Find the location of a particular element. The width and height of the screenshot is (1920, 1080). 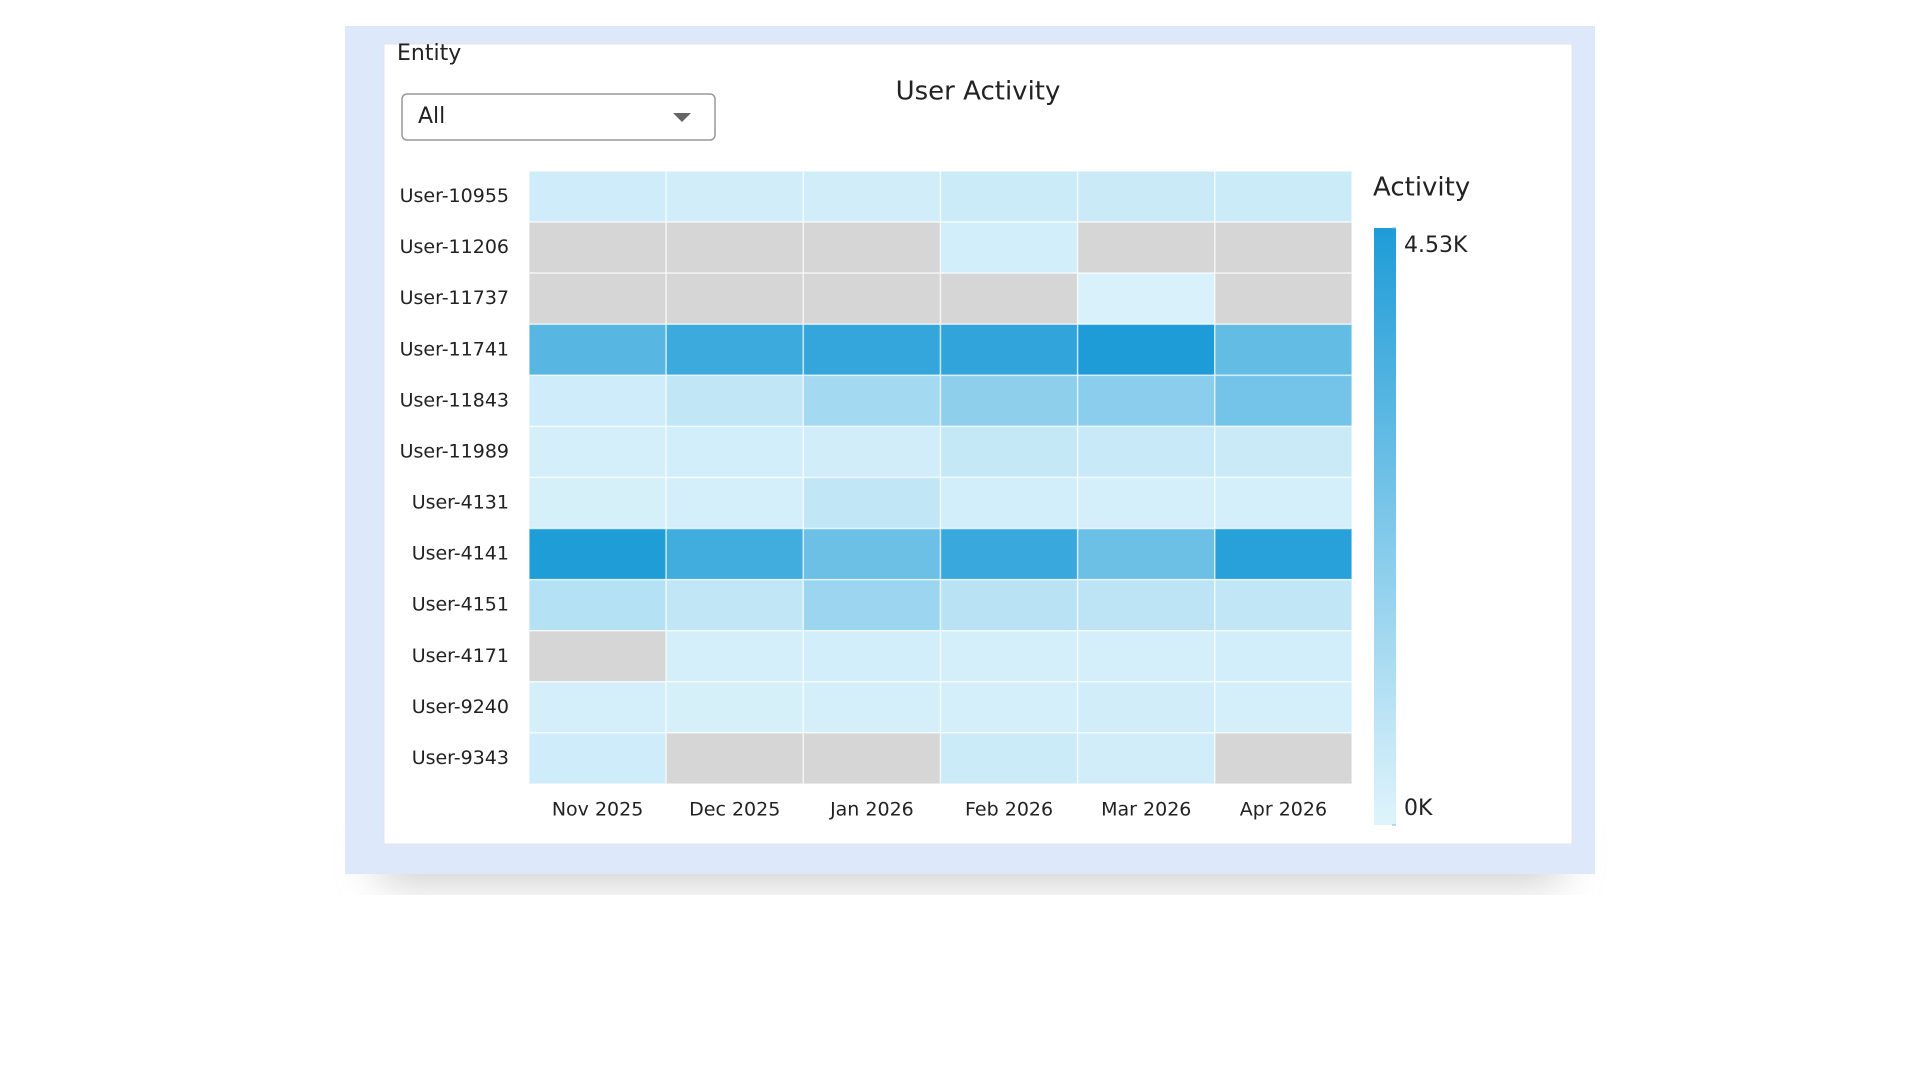

y-tick-label: User-10955 is located at coordinates (454, 196).